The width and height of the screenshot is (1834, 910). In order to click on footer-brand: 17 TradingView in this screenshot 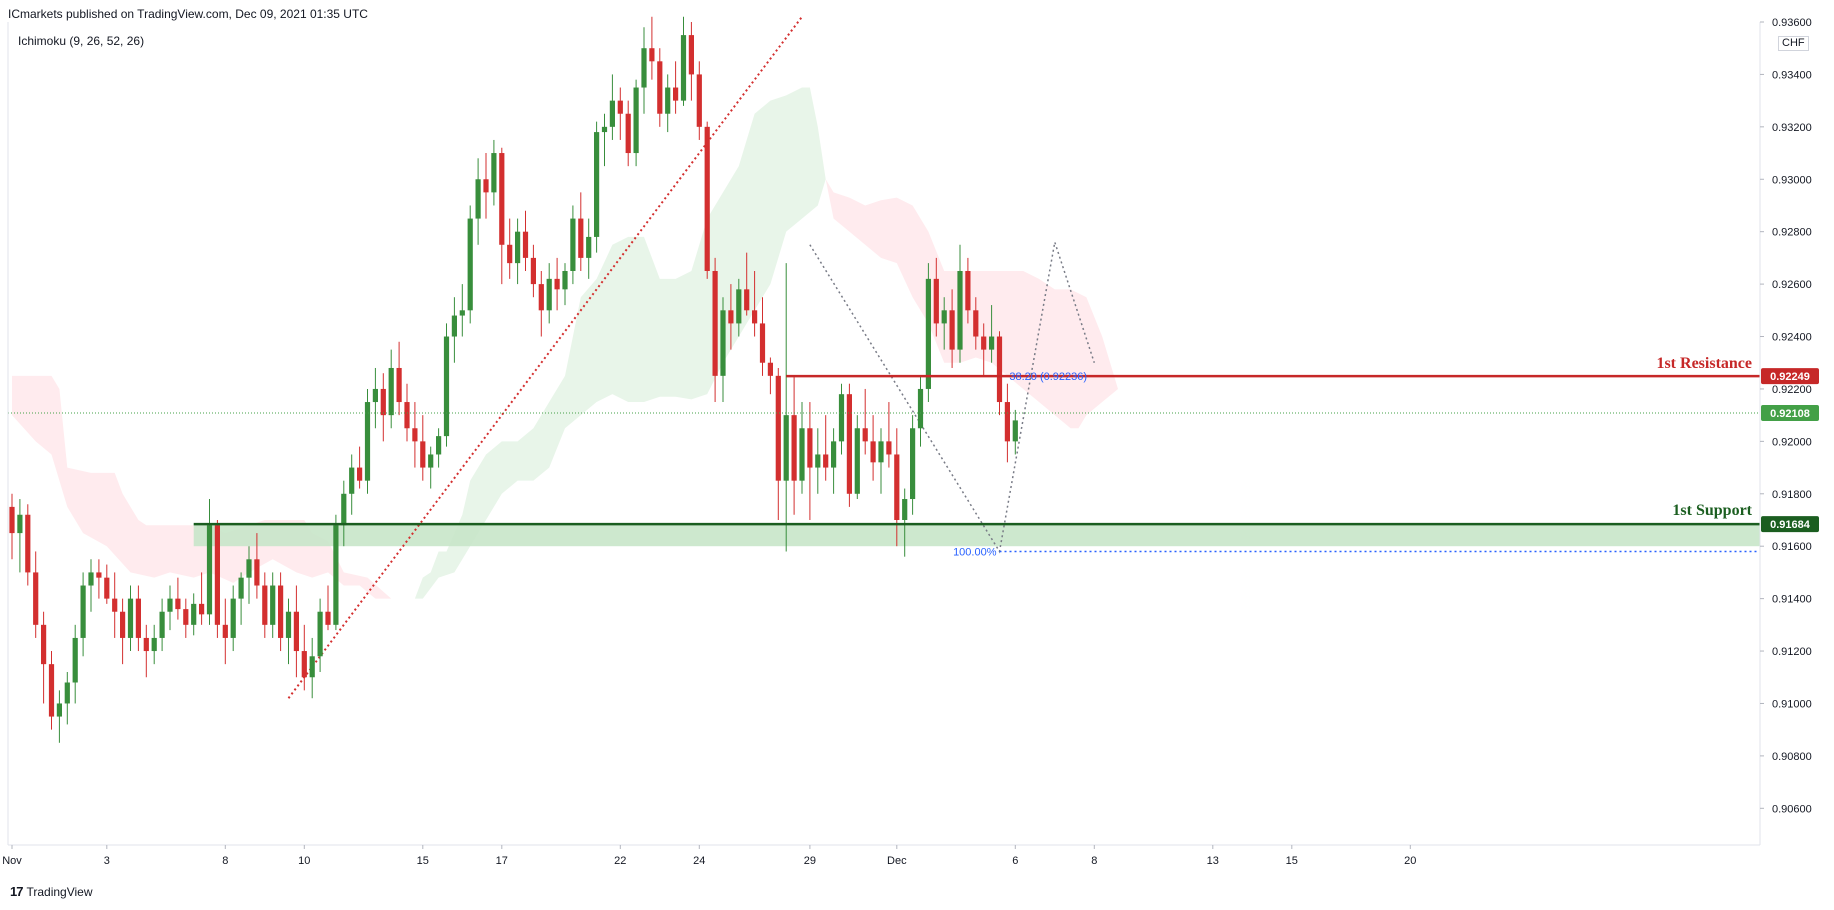, I will do `click(51, 891)`.